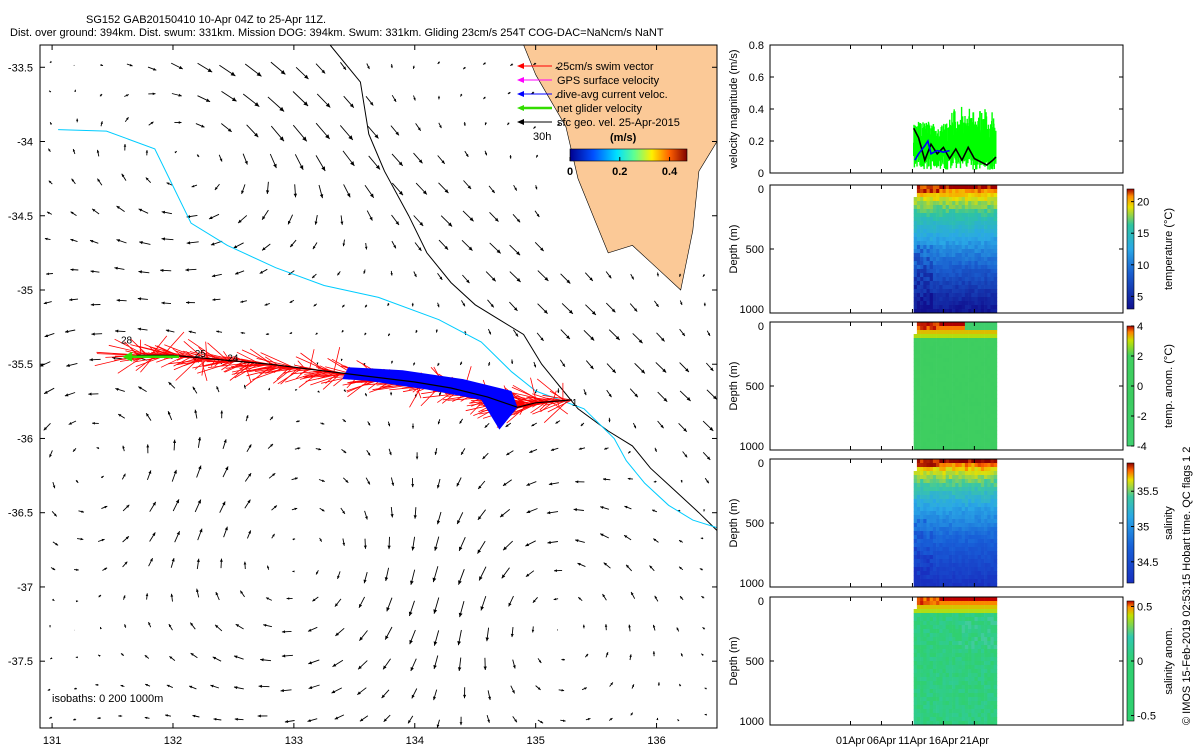 This screenshot has width=1200, height=750. What do you see at coordinates (151, 356) in the screenshot?
I see `net-glider-velocity-arrow` at bounding box center [151, 356].